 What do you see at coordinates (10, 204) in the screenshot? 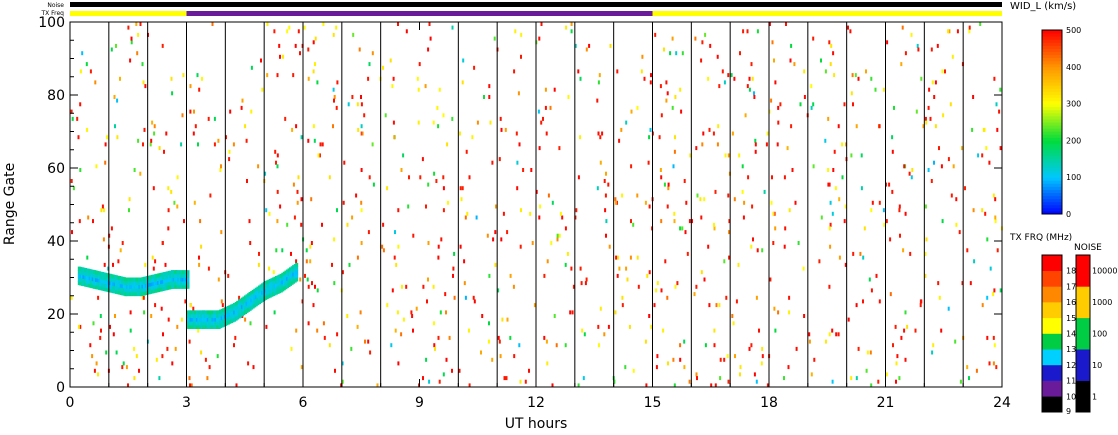
I see `y-axis-label: Range Gate` at bounding box center [10, 204].